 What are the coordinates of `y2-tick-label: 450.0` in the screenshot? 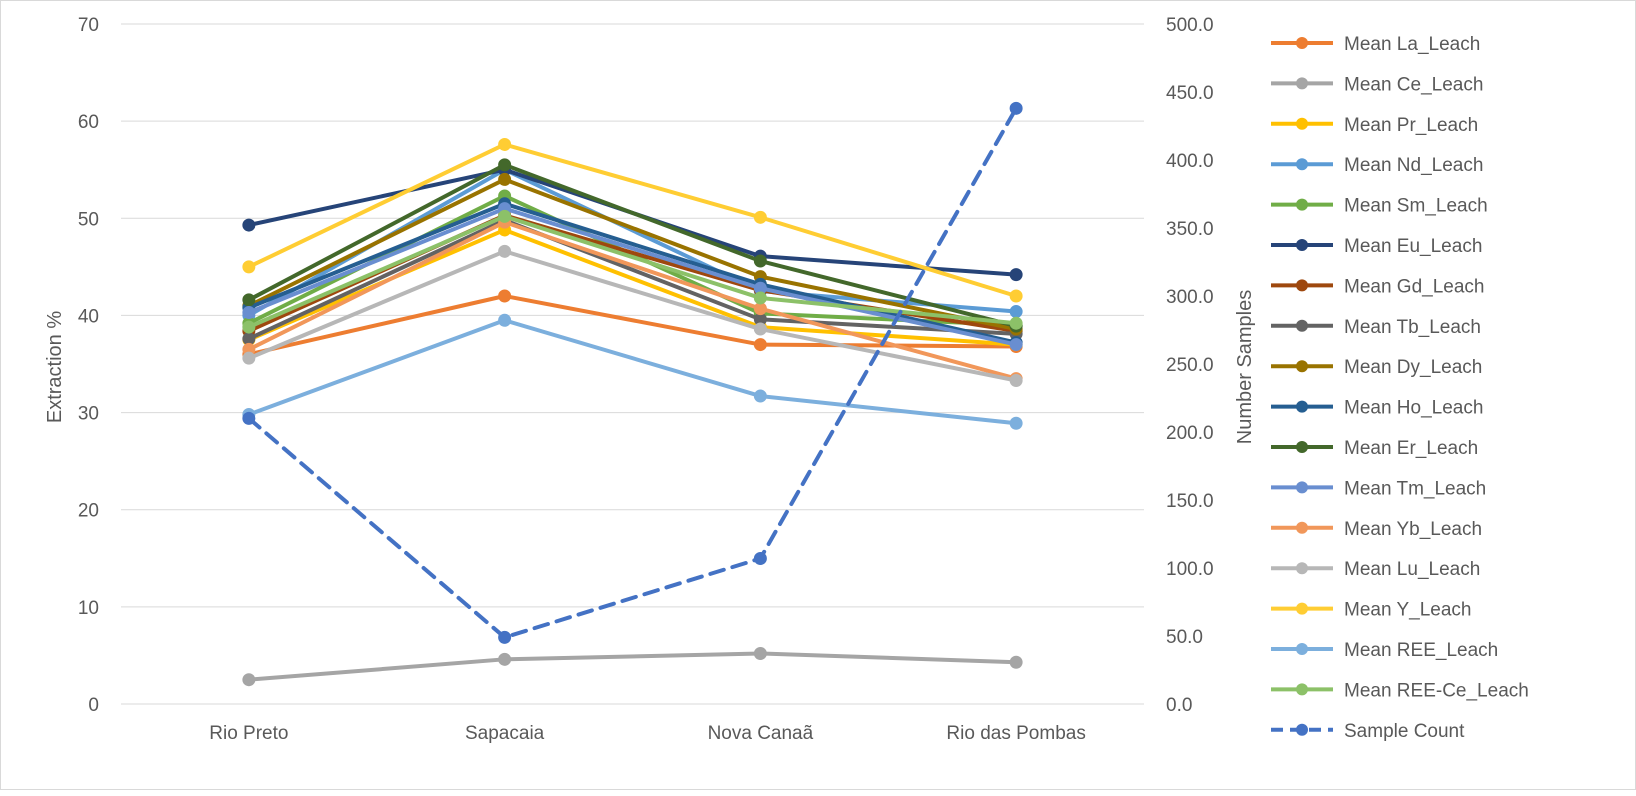 It's located at (1190, 93).